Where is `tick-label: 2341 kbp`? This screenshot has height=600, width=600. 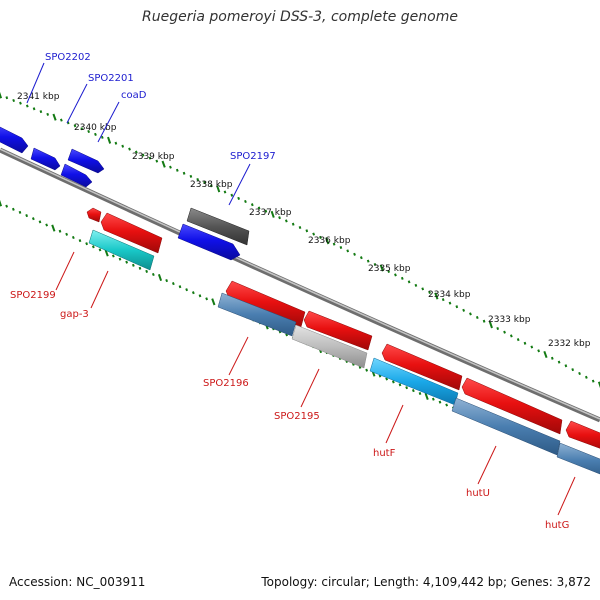 tick-label: 2341 kbp is located at coordinates (38, 97).